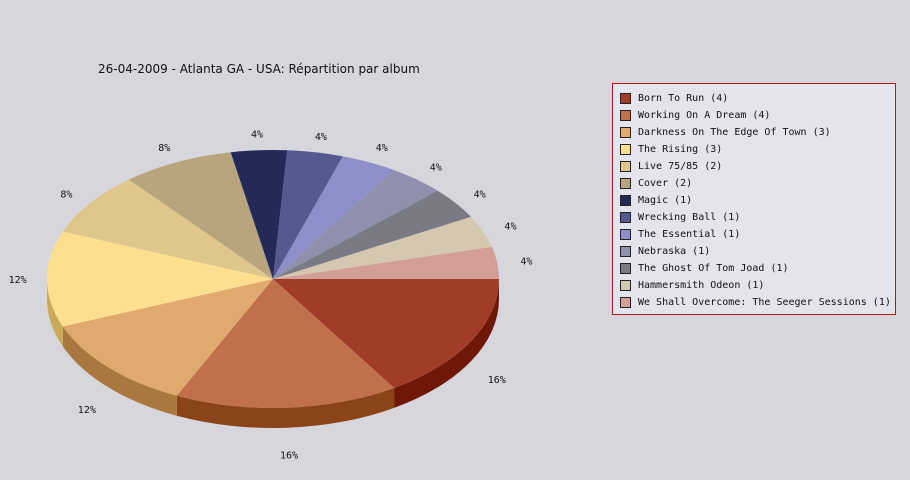  Describe the element at coordinates (757, 166) in the screenshot. I see `legend-item: Live 75/85 (2)` at that location.